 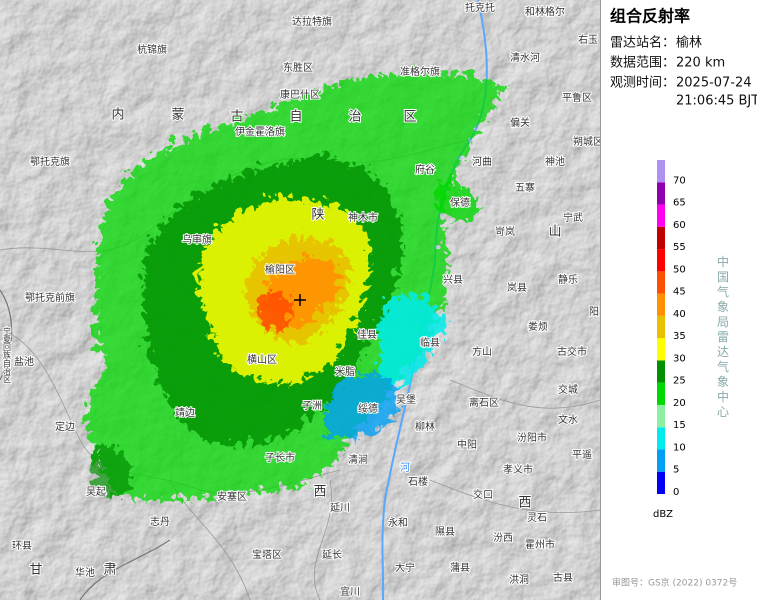 What do you see at coordinates (7, 354) in the screenshot?
I see `place: 宁夏回族自治区` at bounding box center [7, 354].